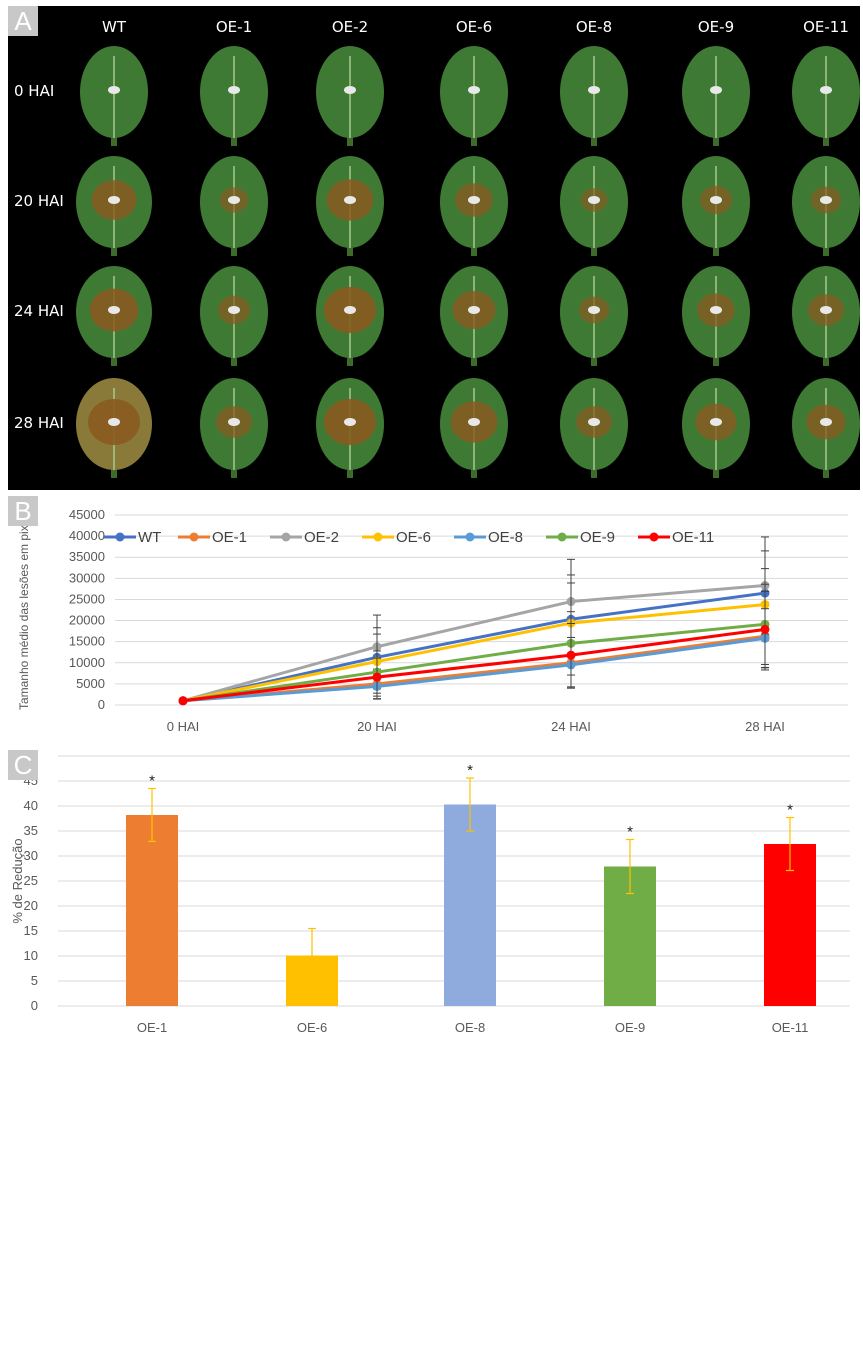  What do you see at coordinates (87, 620) in the screenshot?
I see `y-tick-label: 20000` at bounding box center [87, 620].